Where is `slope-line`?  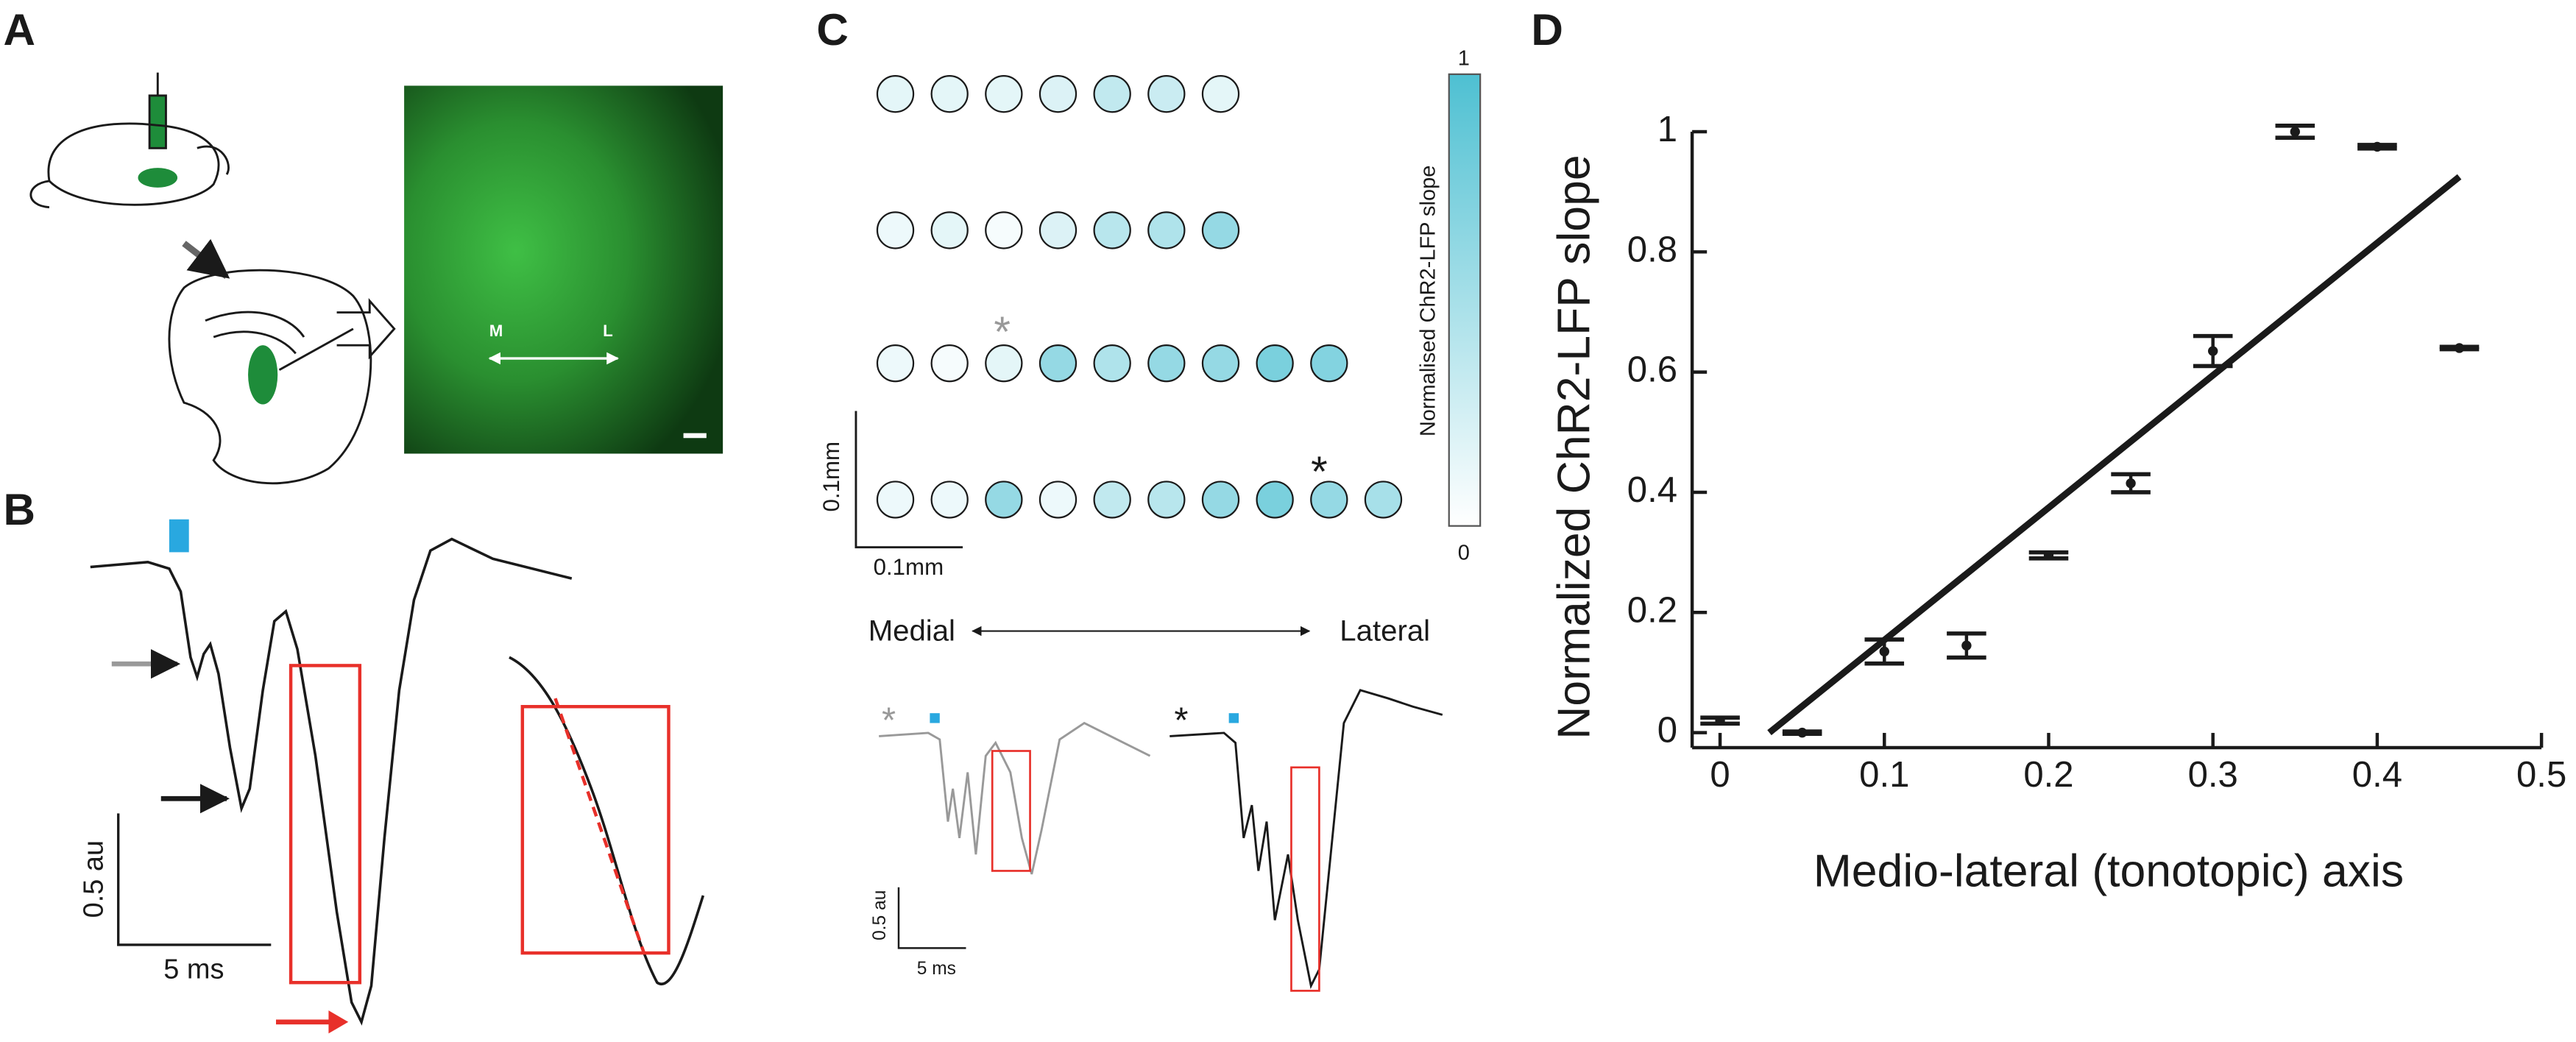 slope-line is located at coordinates (599, 826).